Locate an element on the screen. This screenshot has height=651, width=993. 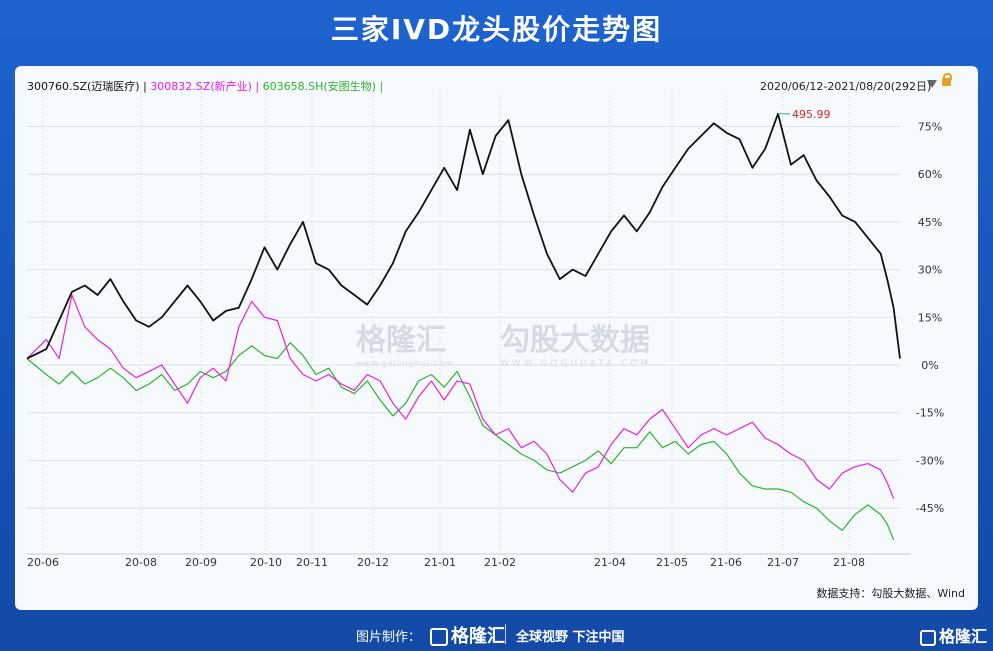
x-tick-label: 21-01 is located at coordinates (440, 562).